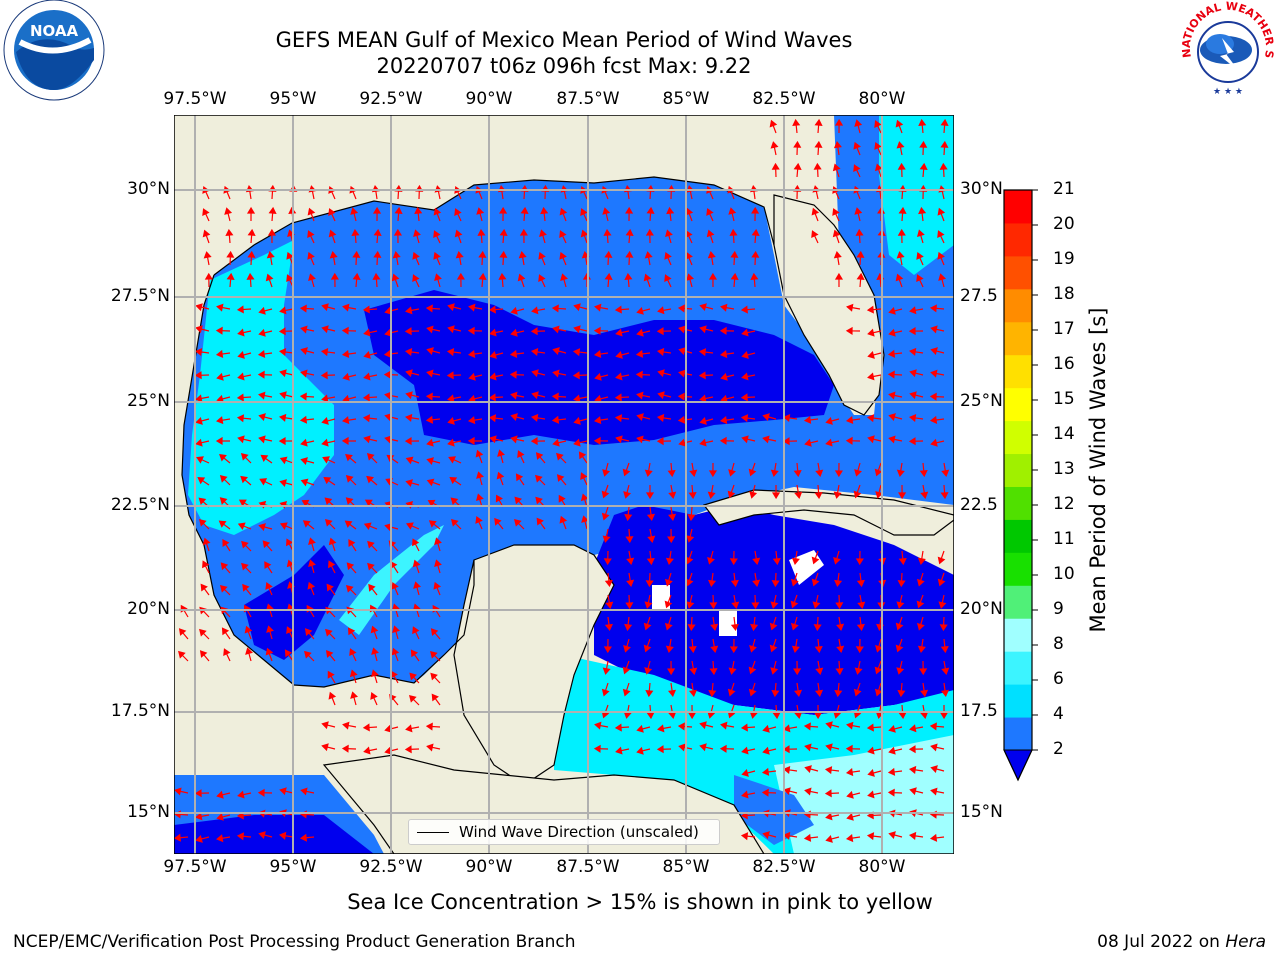 Image resolution: width=1280 pixels, height=960 pixels. Describe the element at coordinates (1058, 714) in the screenshot. I see `colorbar-tick-label: 4` at that location.